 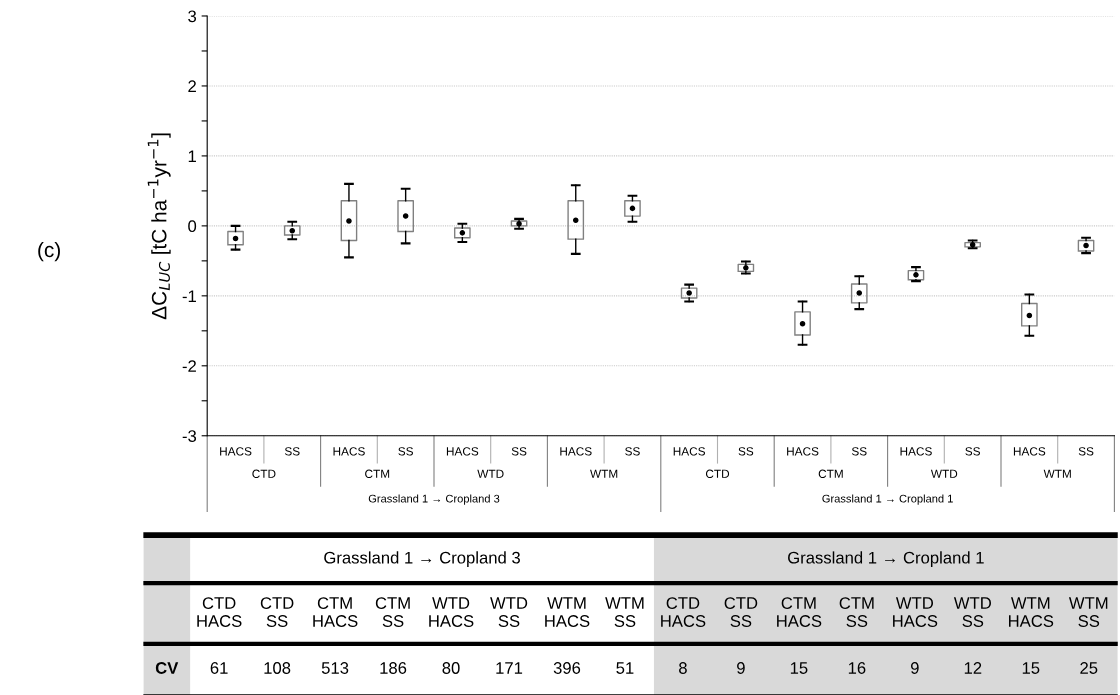 I want to click on data-label: 80, so click(x=451, y=668).